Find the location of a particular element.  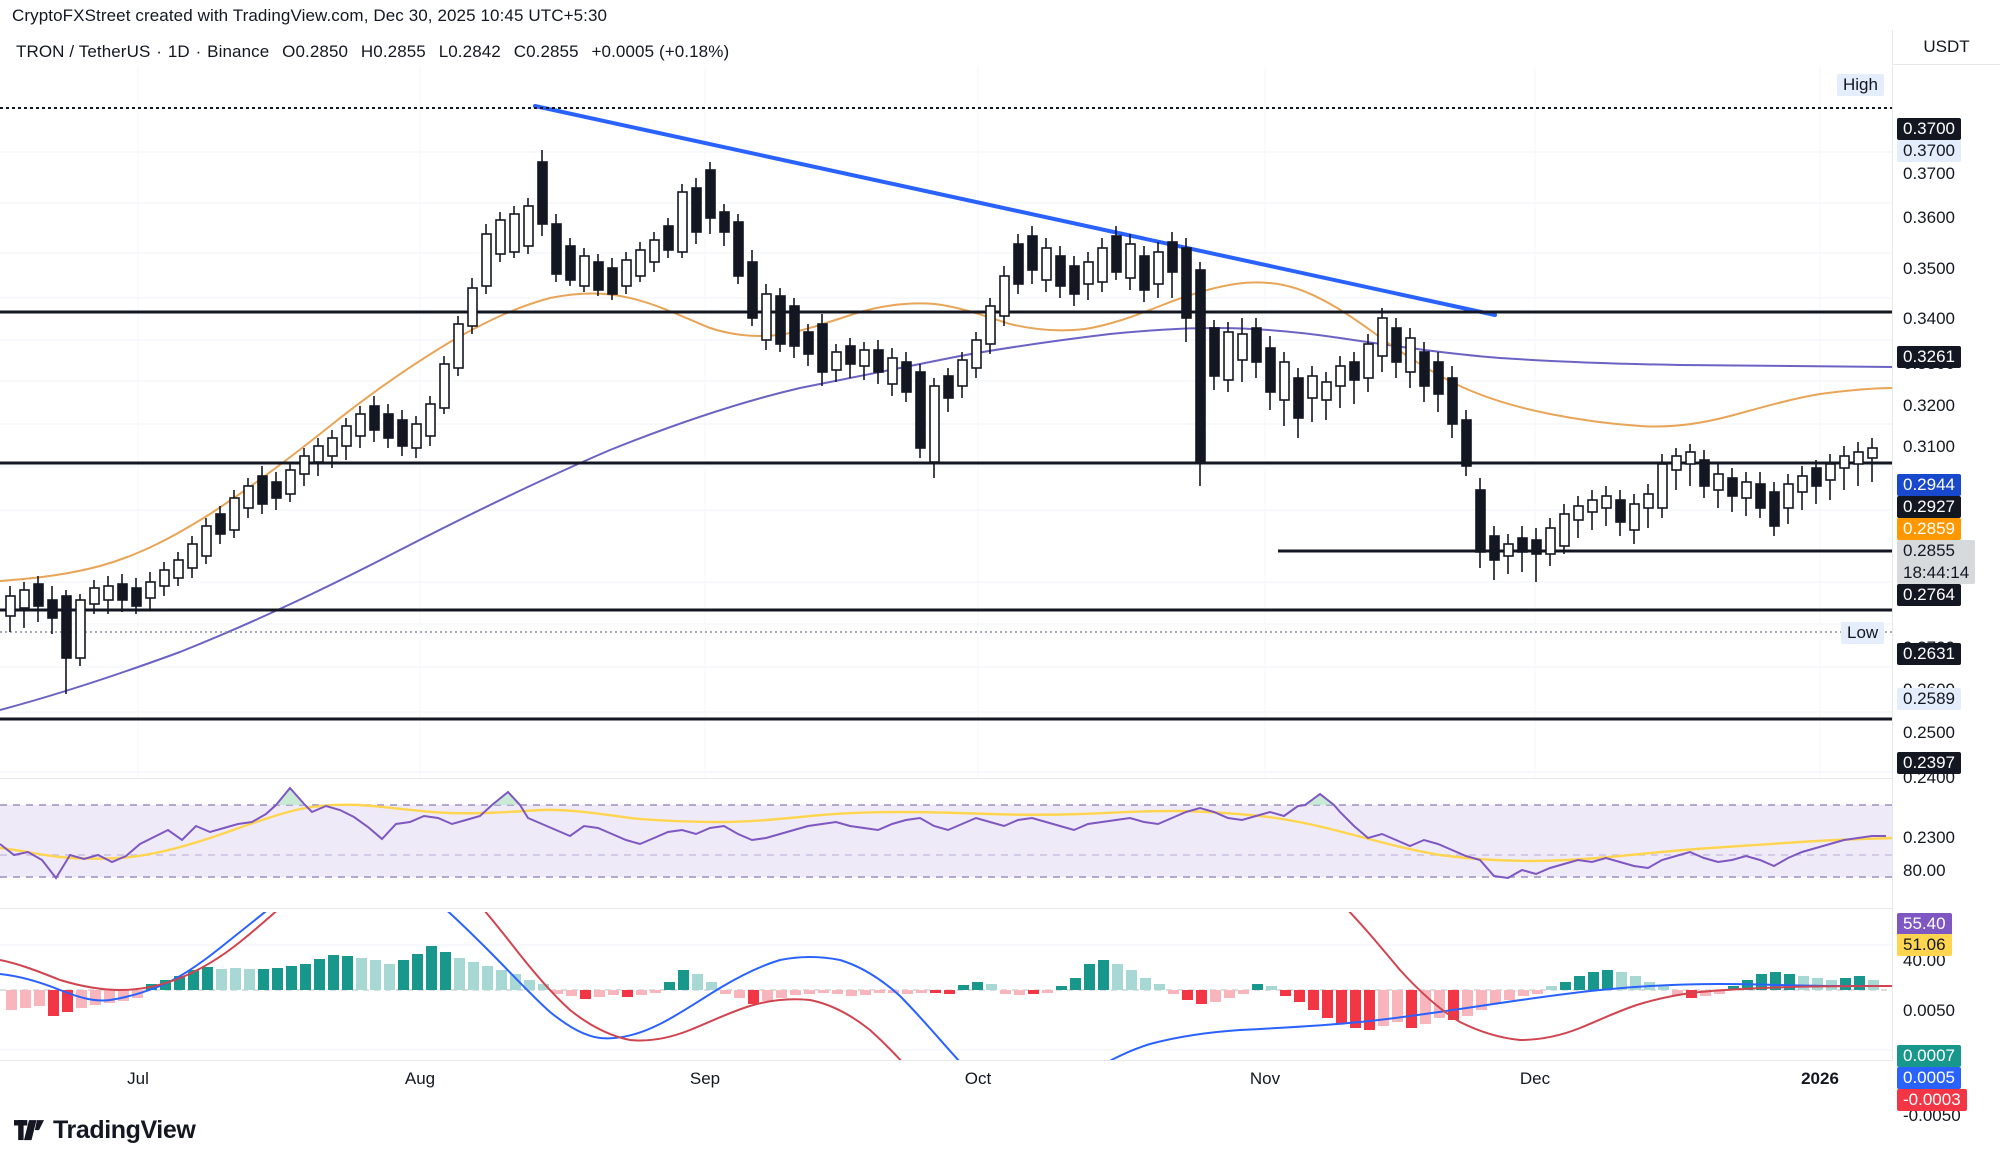

tradingview-mark-icon is located at coordinates (29, 1130).